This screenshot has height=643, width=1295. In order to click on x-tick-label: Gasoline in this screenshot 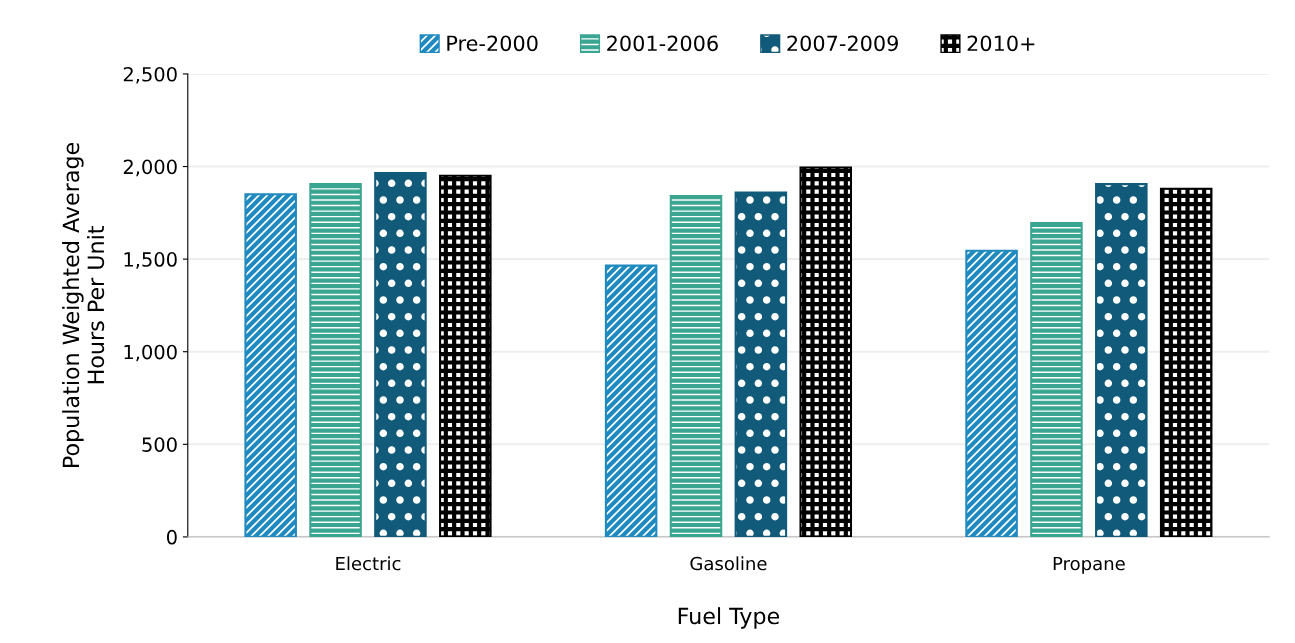, I will do `click(728, 563)`.